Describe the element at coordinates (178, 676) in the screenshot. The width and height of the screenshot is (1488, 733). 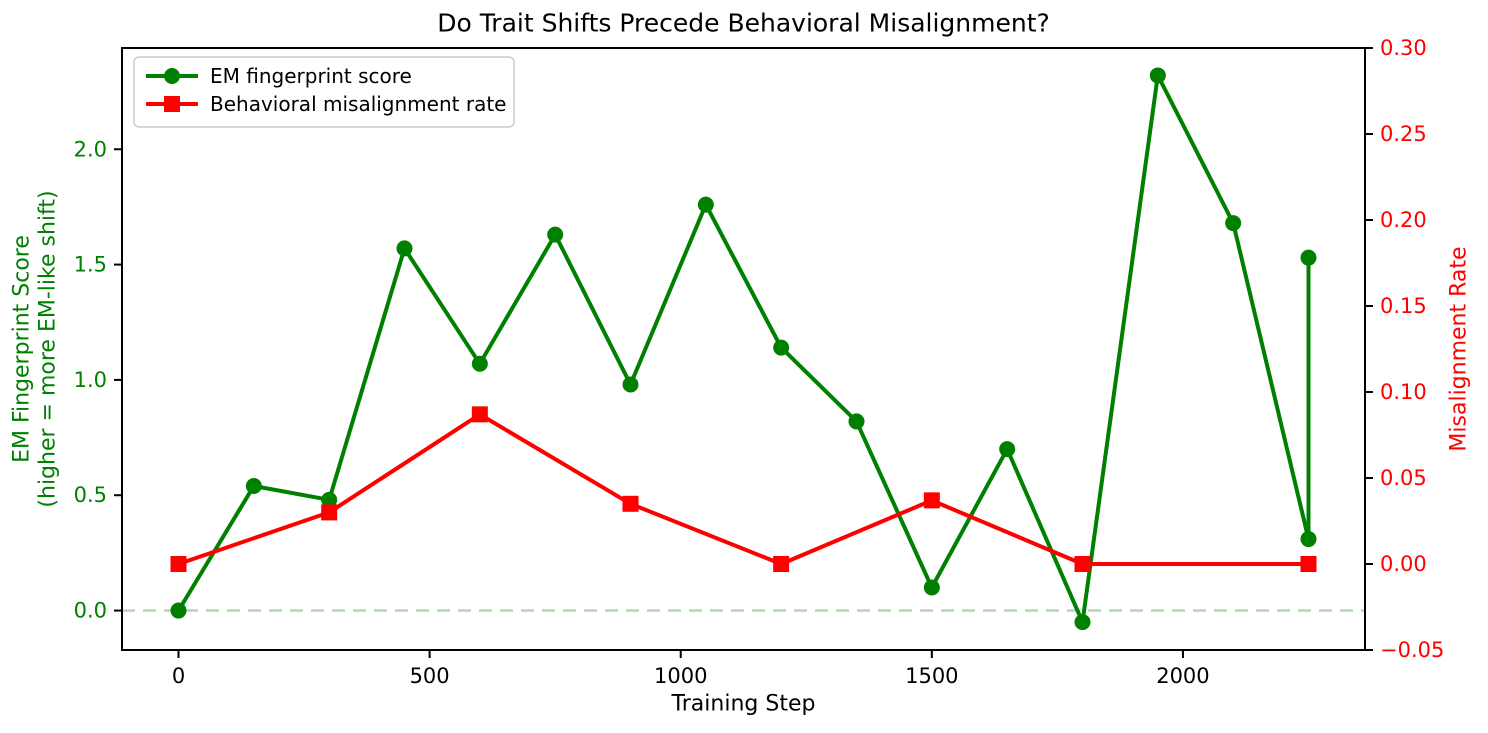
I see `x-tick-label: 0` at that location.